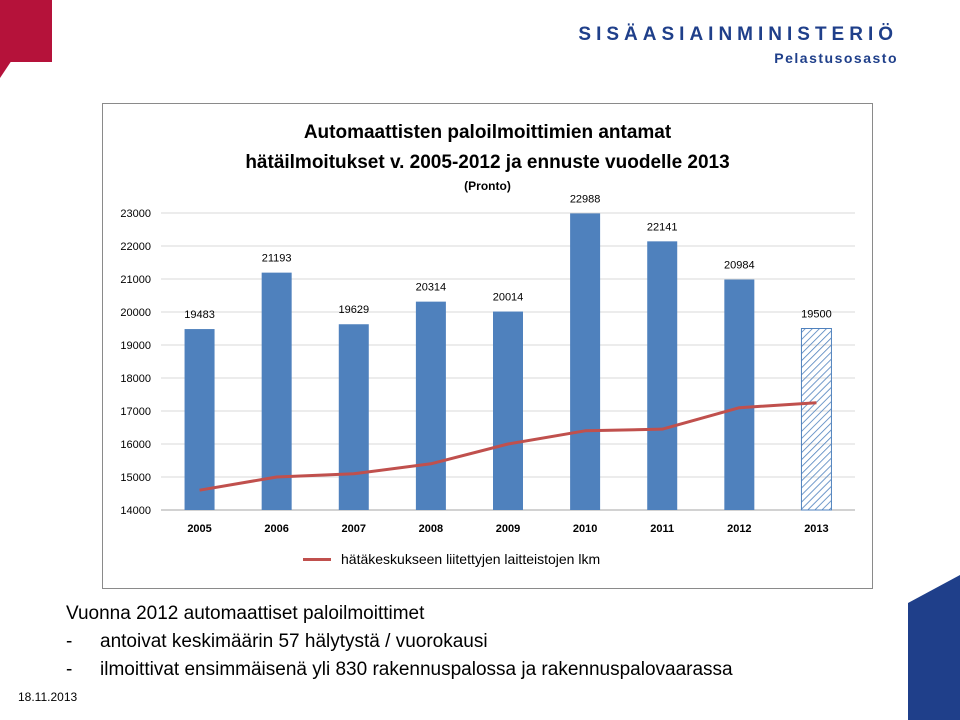 This screenshot has width=960, height=720. I want to click on y-tick-label: 18000, so click(135, 379).